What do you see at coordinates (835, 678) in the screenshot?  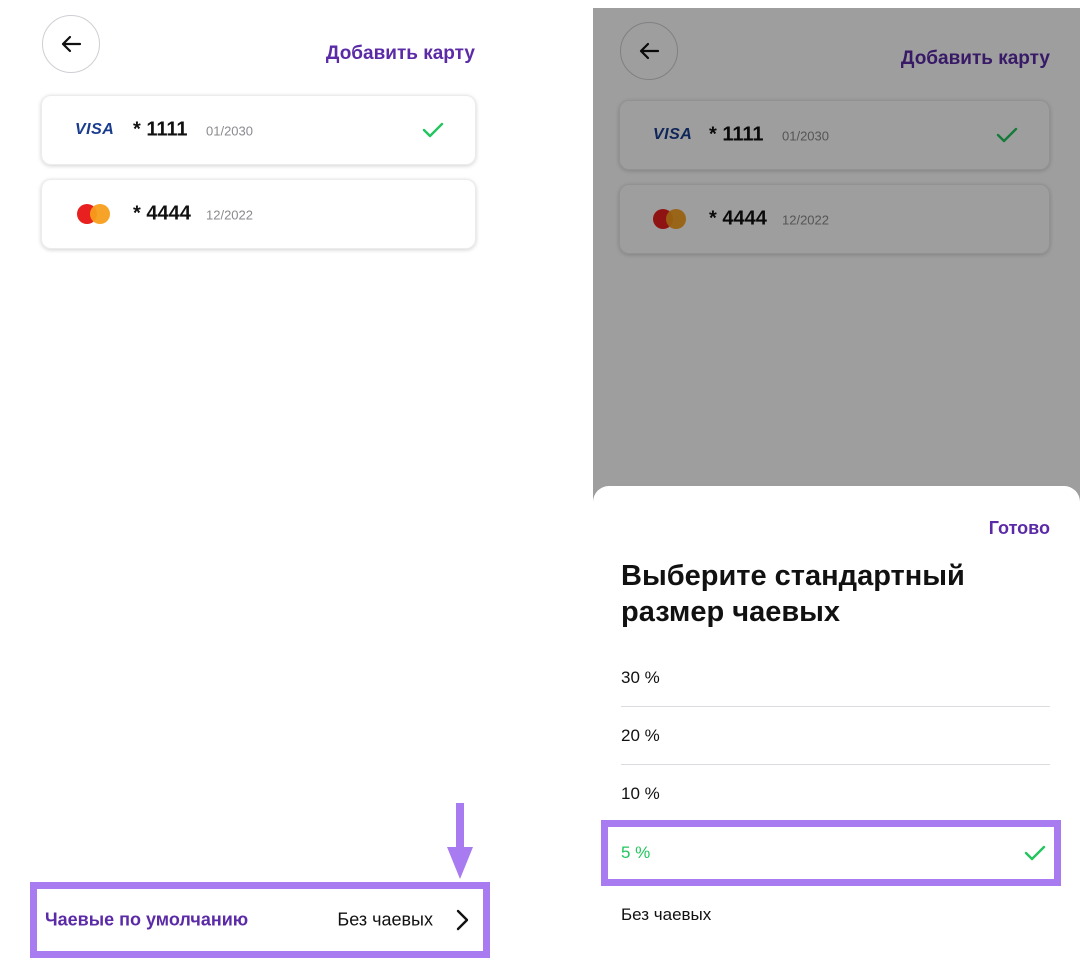 I see `tip-option-30: 30 %` at bounding box center [835, 678].